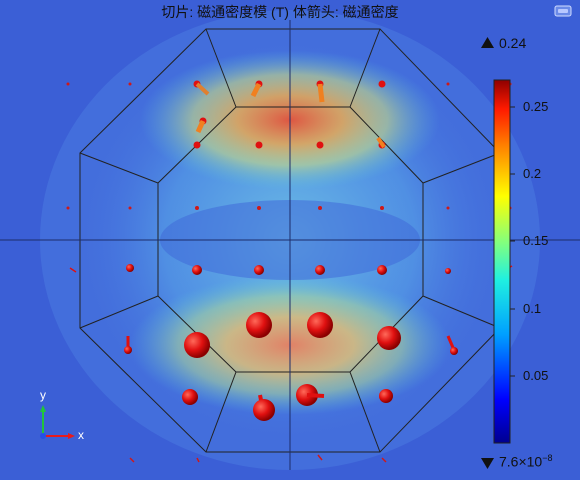 The width and height of the screenshot is (580, 480). What do you see at coordinates (81, 435) in the screenshot?
I see `x-axis-label: x` at bounding box center [81, 435].